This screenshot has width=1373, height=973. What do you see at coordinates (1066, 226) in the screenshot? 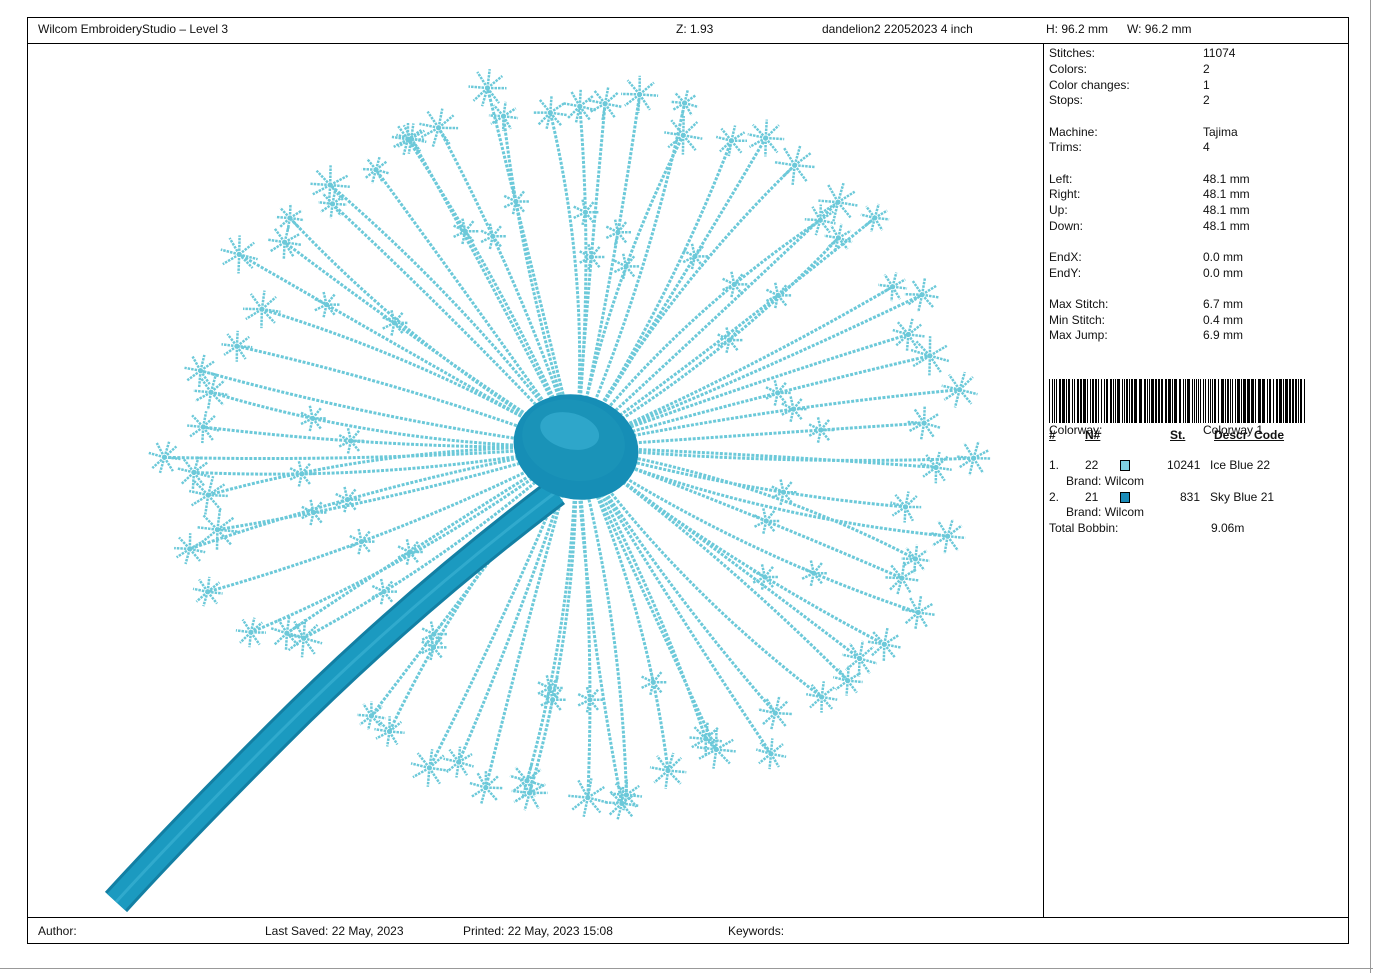
I see `stat-label: Down:` at bounding box center [1066, 226].